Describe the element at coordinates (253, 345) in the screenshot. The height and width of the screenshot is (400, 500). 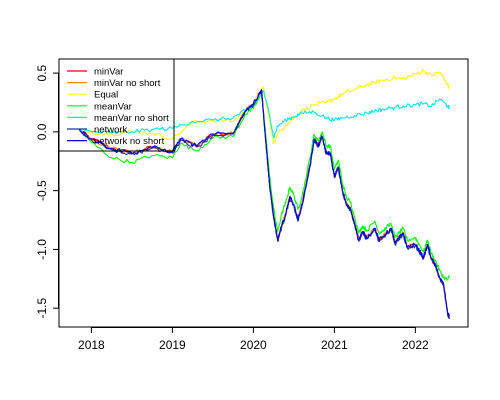
I see `x-tick-label: 2020` at that location.